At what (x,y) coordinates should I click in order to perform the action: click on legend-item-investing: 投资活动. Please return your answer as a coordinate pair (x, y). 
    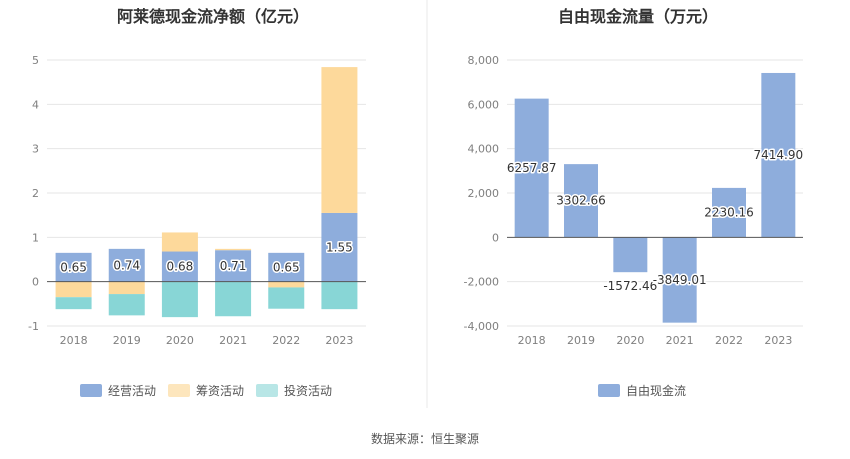
    Looking at the image, I should click on (294, 390).